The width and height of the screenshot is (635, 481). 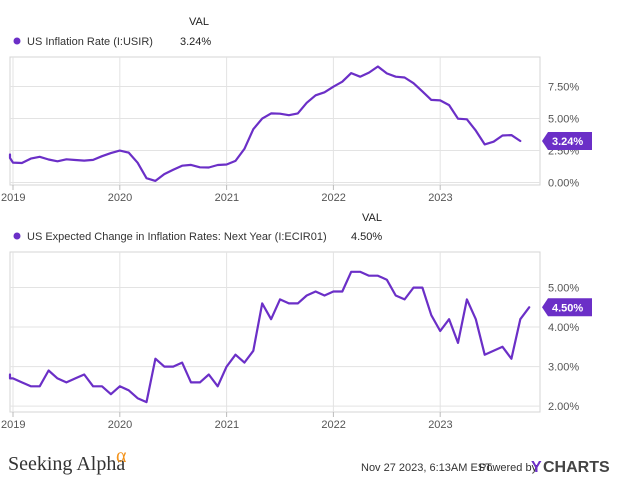 I want to click on x-axis-2: 2019 2020 2021 2022 2023, so click(x=227, y=421).